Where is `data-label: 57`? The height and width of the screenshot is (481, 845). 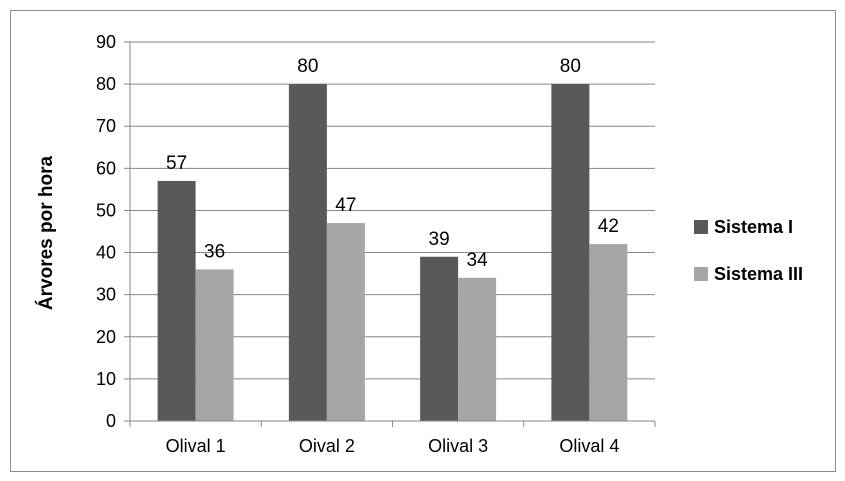
data-label: 57 is located at coordinates (176, 163).